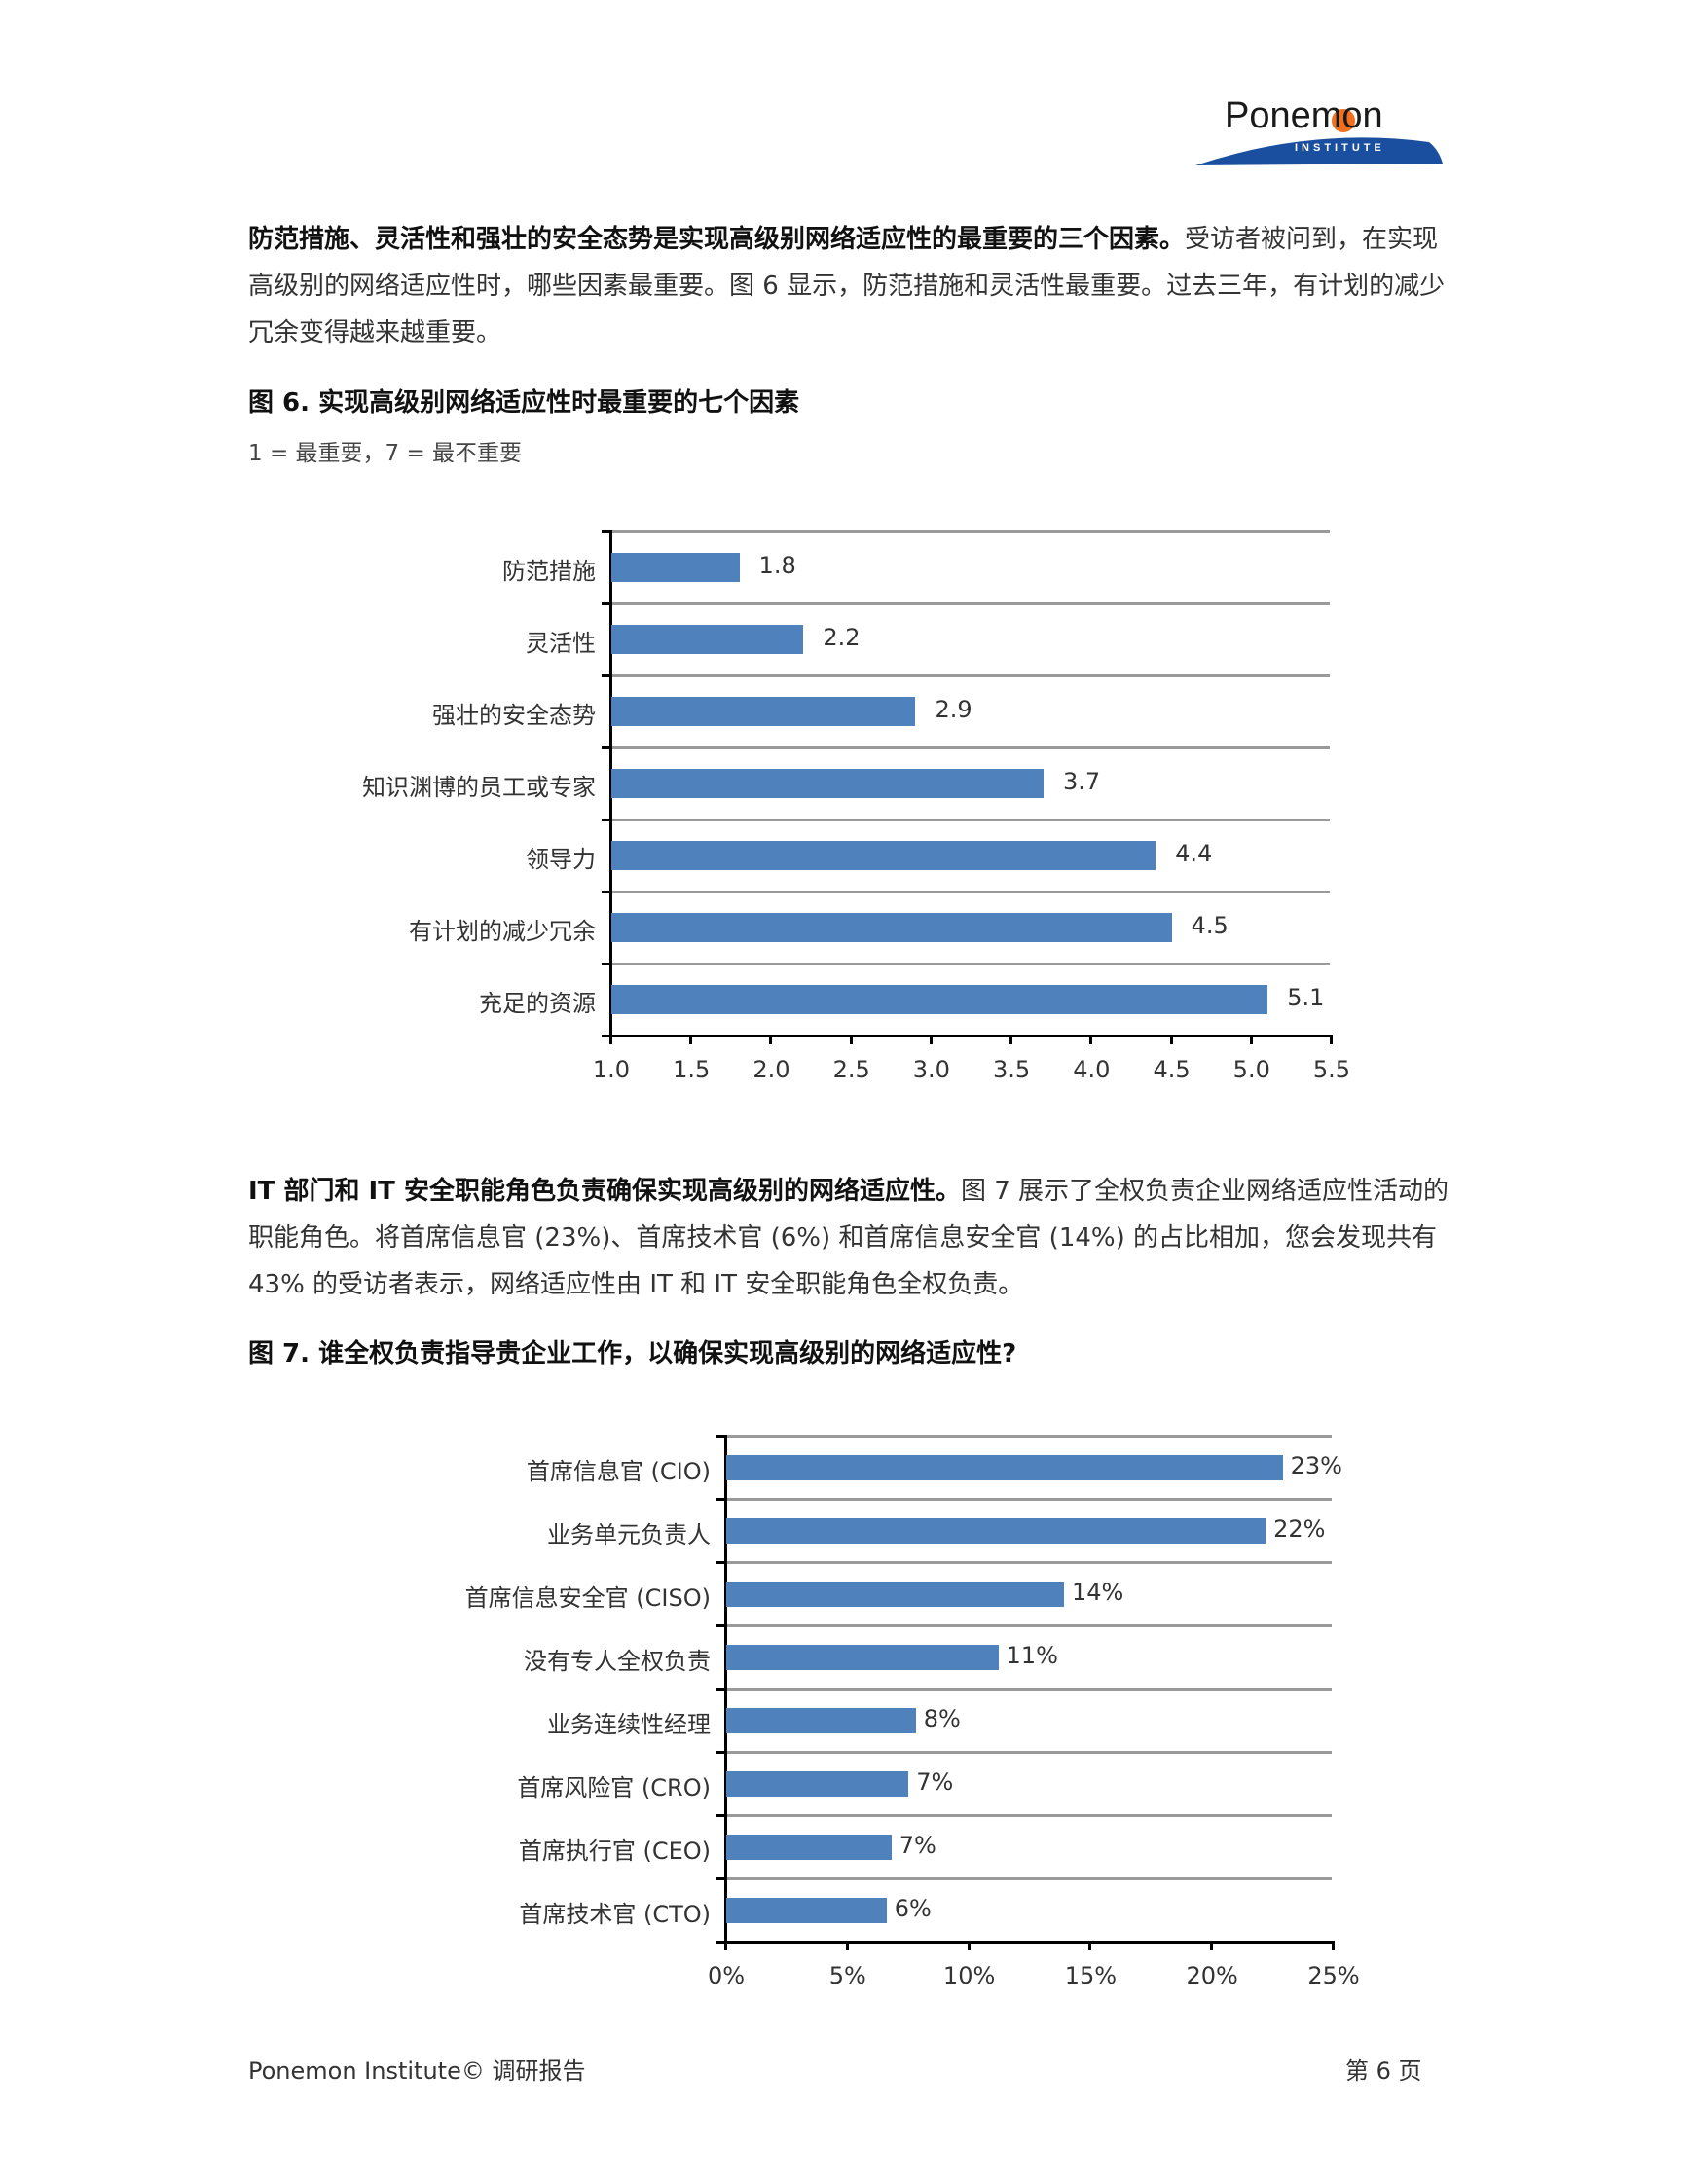 The image size is (1688, 2184). What do you see at coordinates (614, 1787) in the screenshot?
I see `fig7-category-label: 首席风险官 (CRO)` at bounding box center [614, 1787].